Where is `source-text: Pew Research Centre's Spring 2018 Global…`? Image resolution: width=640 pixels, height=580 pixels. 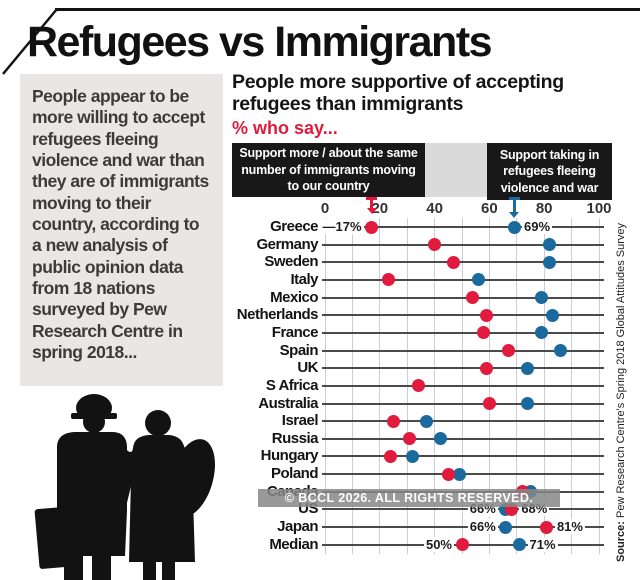
source-text: Pew Research Centre's Spring 2018 Global… is located at coordinates (621, 372).